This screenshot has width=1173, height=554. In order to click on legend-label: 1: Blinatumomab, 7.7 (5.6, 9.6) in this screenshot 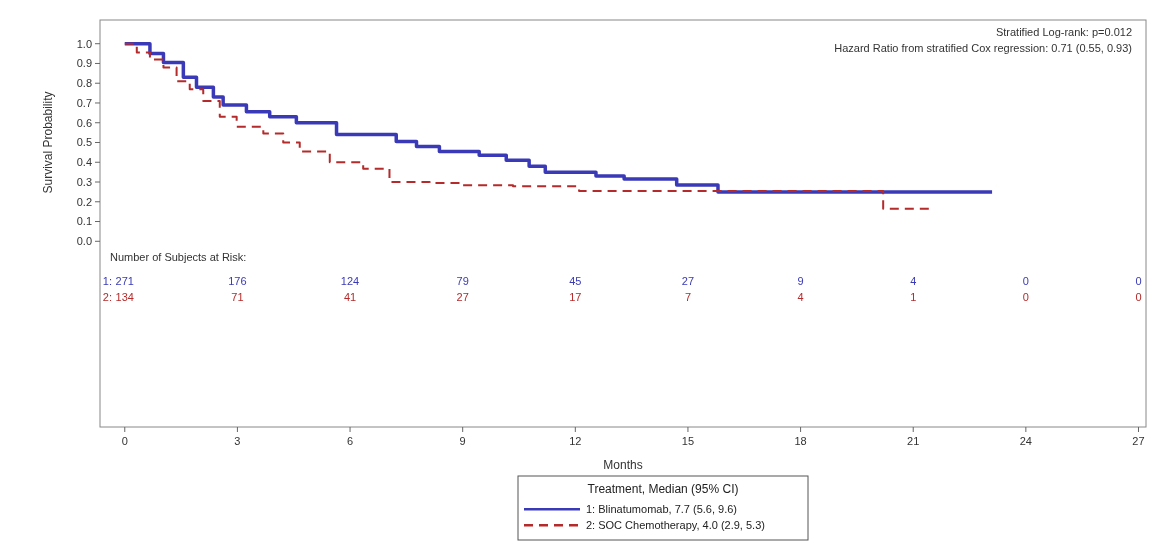, I will do `click(662, 508)`.